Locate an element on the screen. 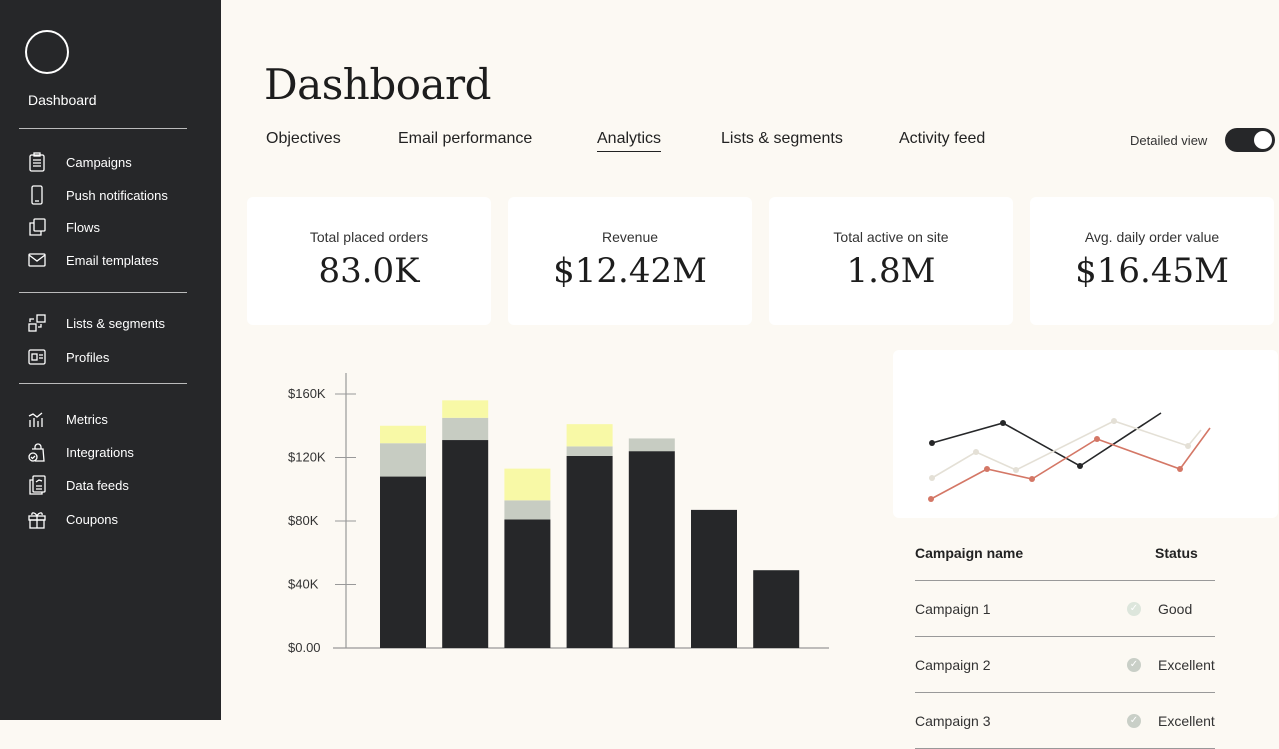 This screenshot has width=1279, height=749. sidebar-item-push-notifications: Push notifications is located at coordinates (97, 195).